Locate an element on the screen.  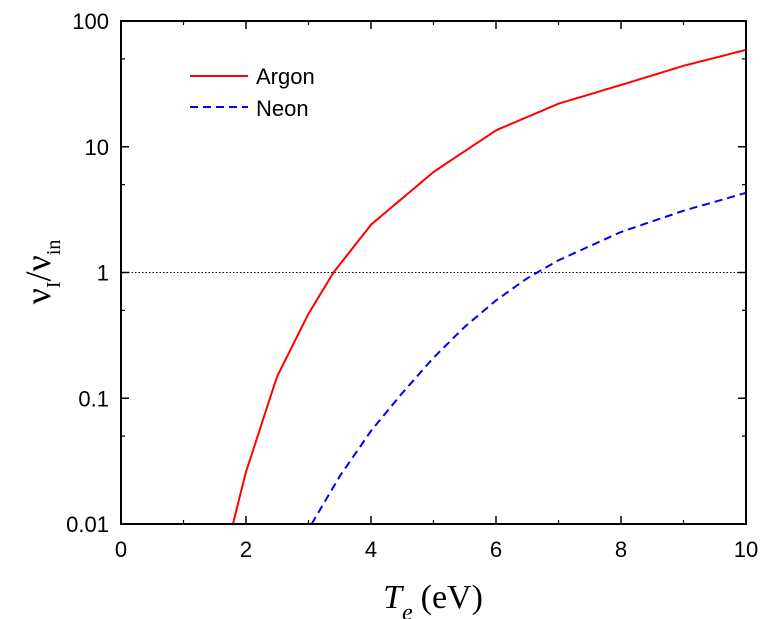
x-axis-unit: (eV) is located at coordinates (452, 597).